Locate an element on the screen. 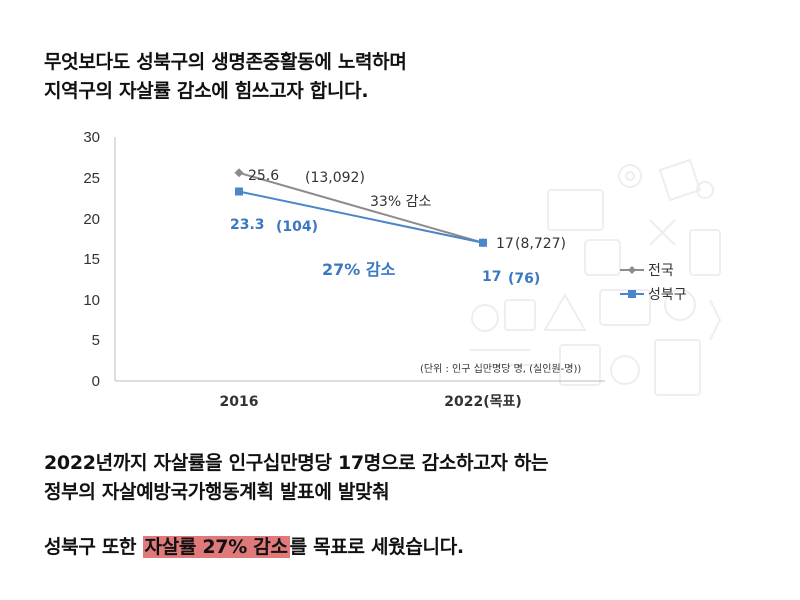 The image size is (800, 600). diamond-marker-icon is located at coordinates (632, 270).